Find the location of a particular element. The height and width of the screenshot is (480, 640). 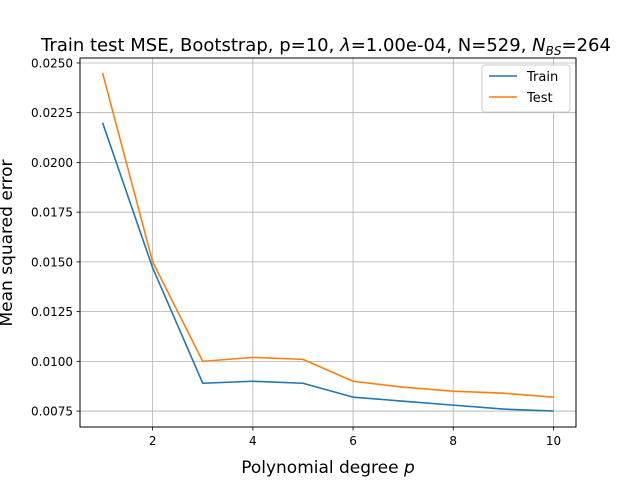

y-tick-label: 0.0225 is located at coordinates (52, 113).